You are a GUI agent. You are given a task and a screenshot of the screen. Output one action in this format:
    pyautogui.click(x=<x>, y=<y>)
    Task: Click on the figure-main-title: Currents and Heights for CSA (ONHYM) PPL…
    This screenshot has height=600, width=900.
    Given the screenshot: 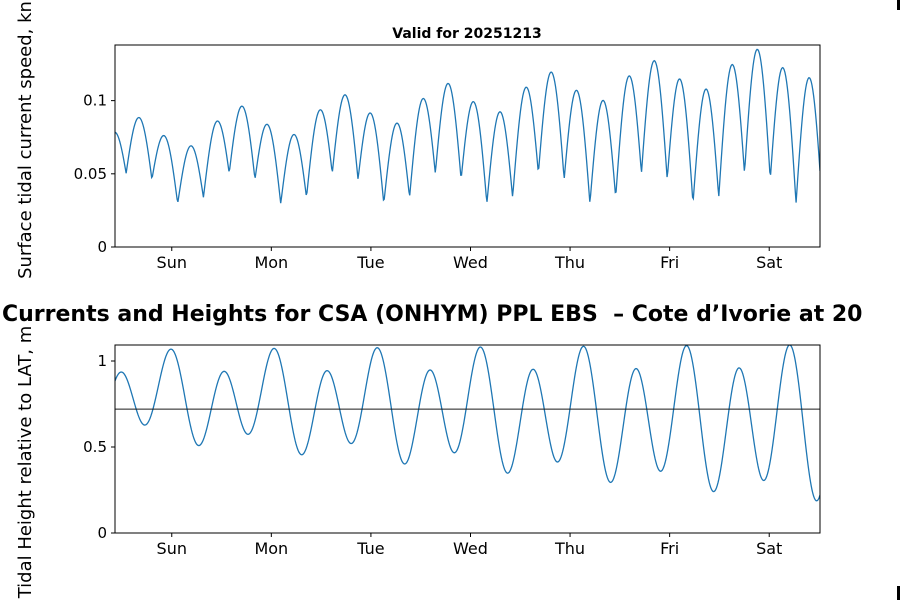 What is the action you would take?
    pyautogui.click(x=432, y=314)
    